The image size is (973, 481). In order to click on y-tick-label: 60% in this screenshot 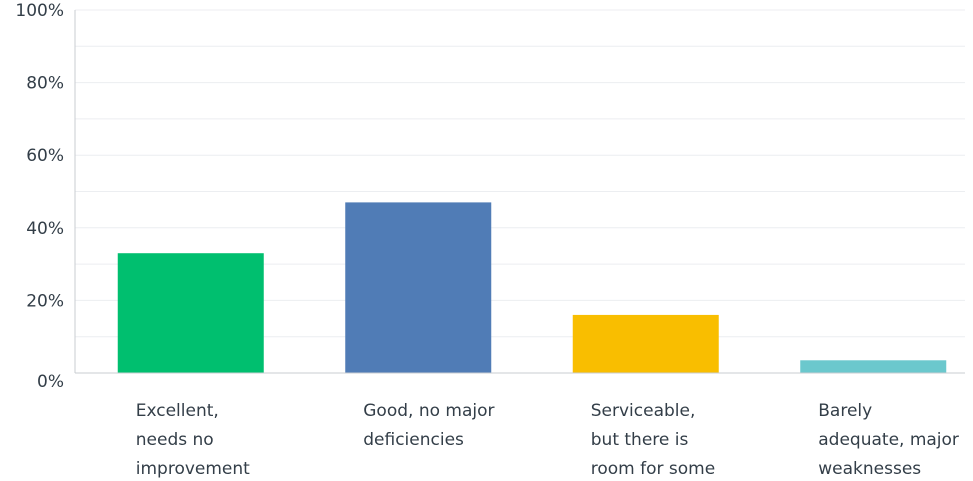, I will do `click(45, 156)`.